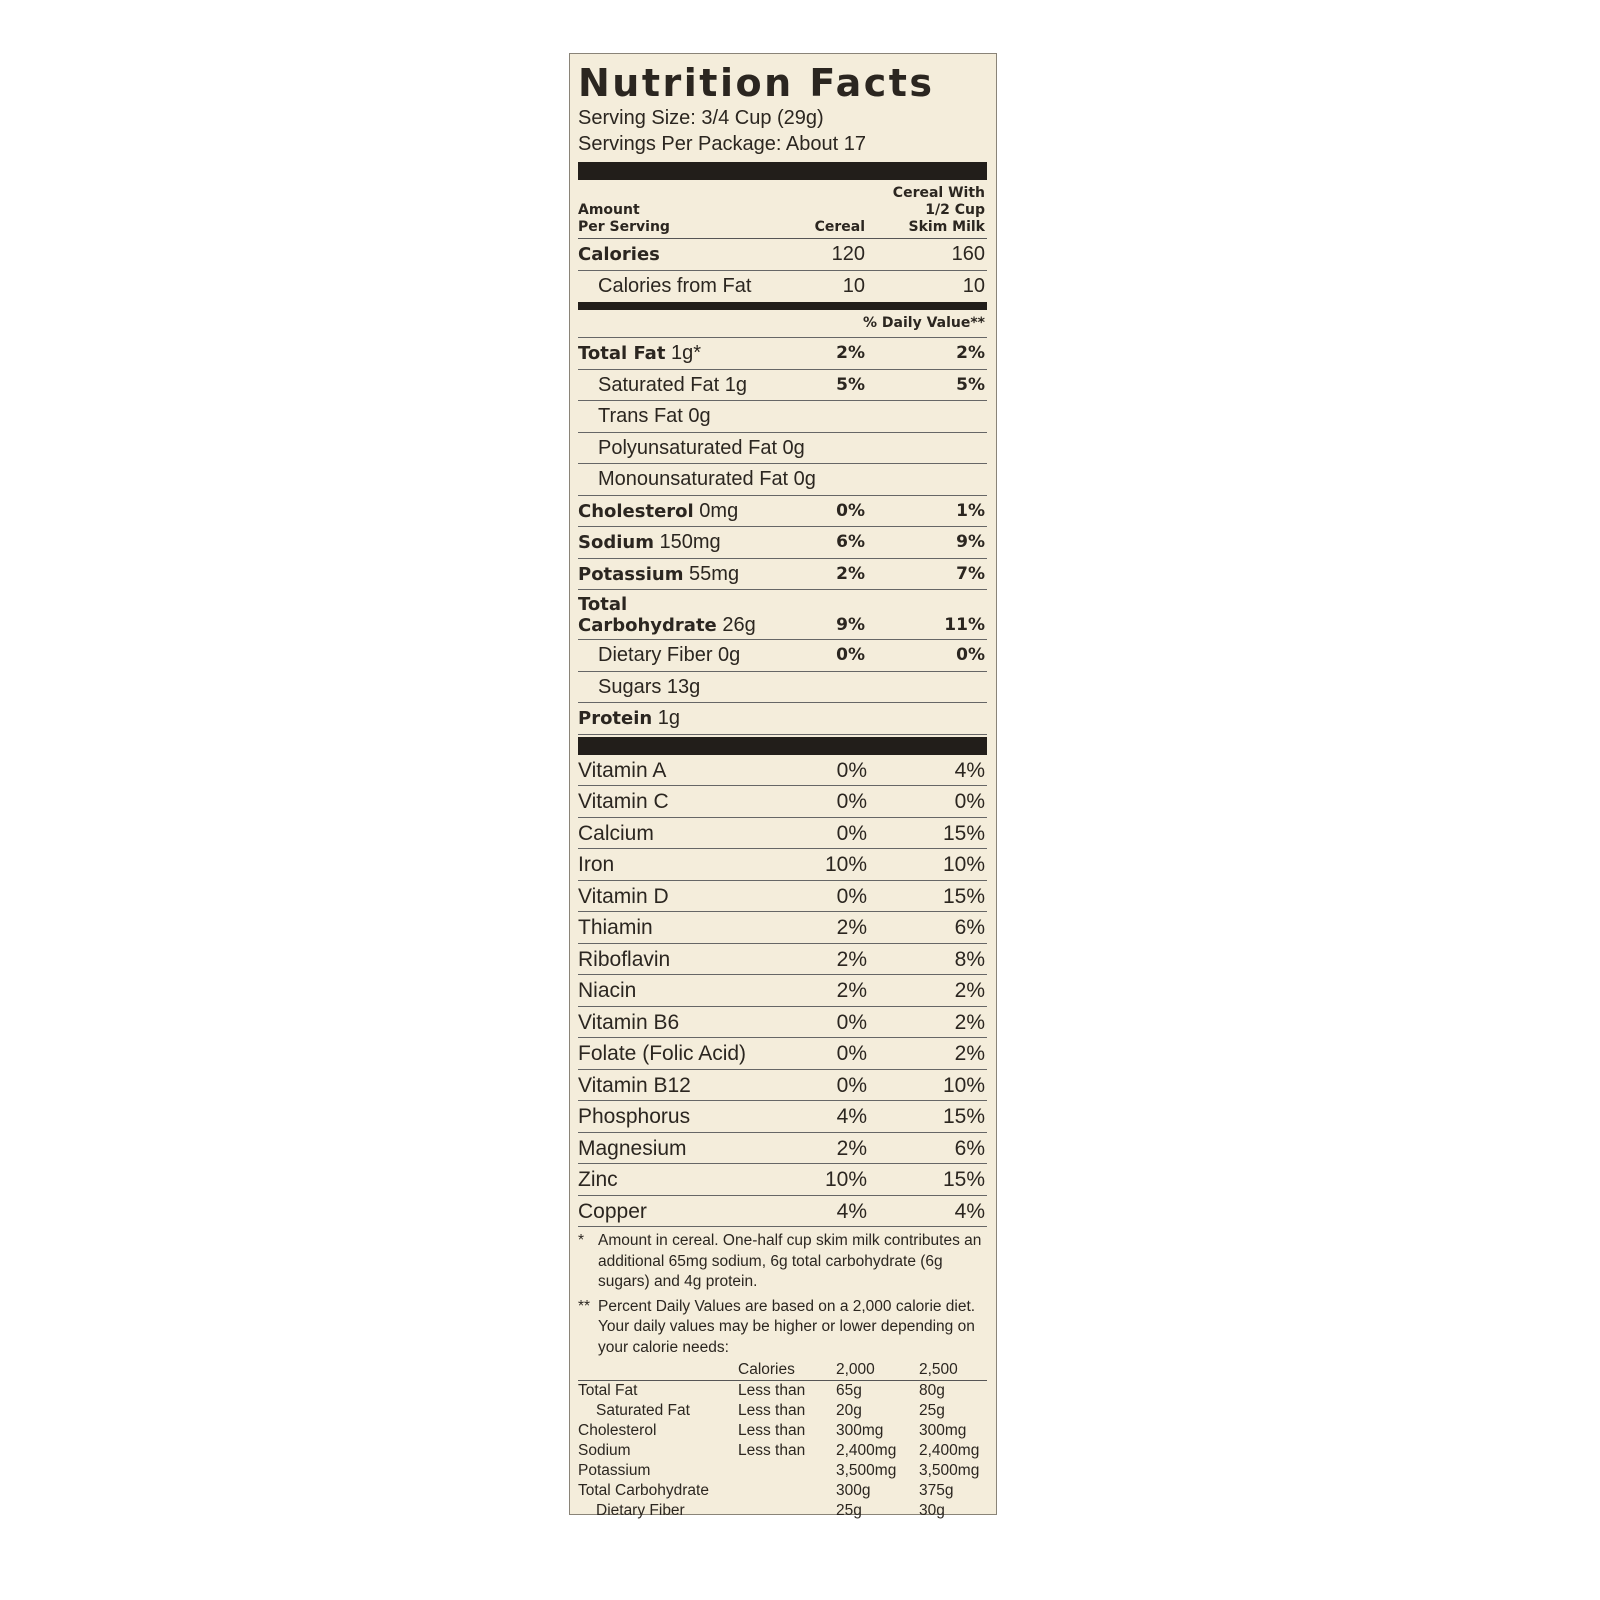 This screenshot has width=1600, height=1600. What do you see at coordinates (782, 687) in the screenshot?
I see `nutrient-row: Sugars 13g` at bounding box center [782, 687].